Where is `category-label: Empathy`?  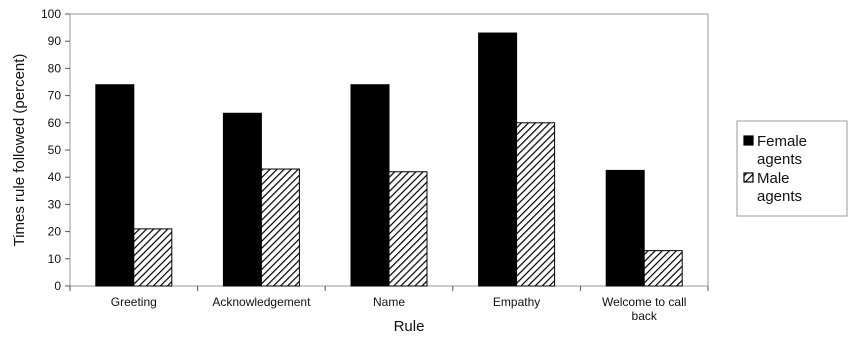 category-label: Empathy is located at coordinates (516, 302).